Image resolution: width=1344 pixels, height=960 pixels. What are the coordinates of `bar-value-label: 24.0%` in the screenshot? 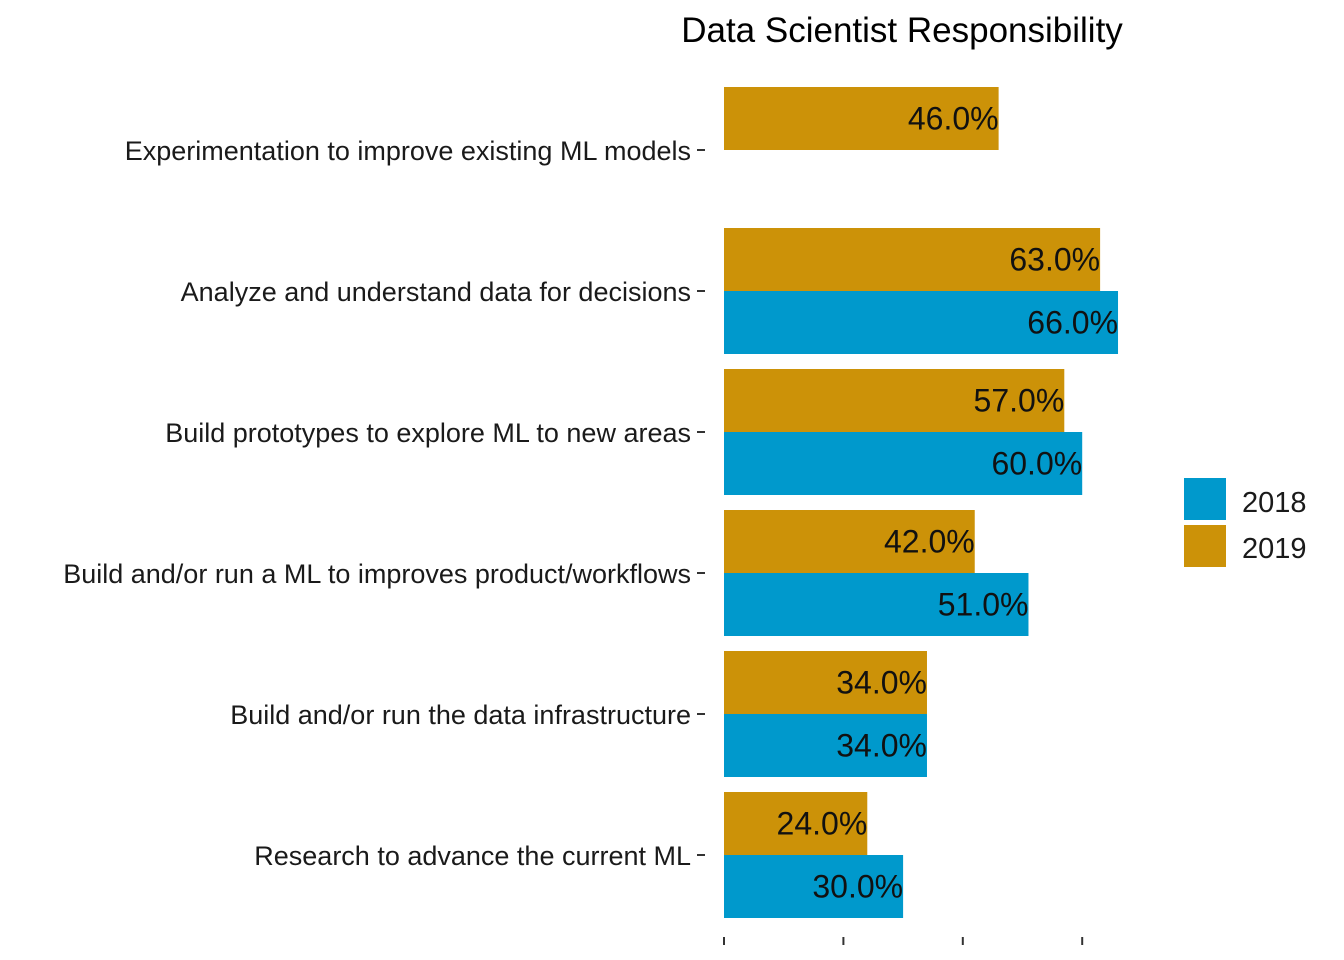 It's located at (822, 824).